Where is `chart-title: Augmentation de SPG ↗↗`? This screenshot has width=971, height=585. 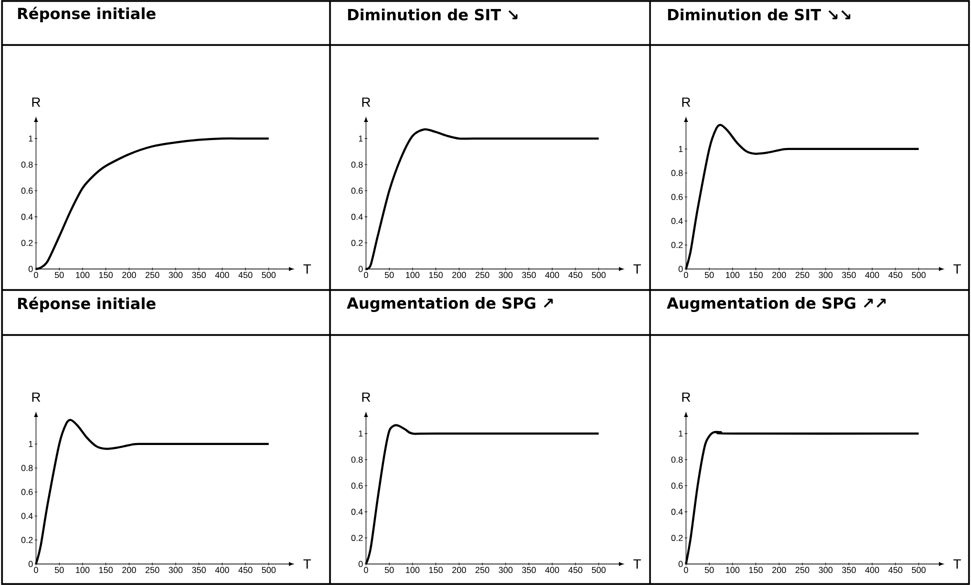
chart-title: Augmentation de SPG ↗↗ is located at coordinates (776, 304).